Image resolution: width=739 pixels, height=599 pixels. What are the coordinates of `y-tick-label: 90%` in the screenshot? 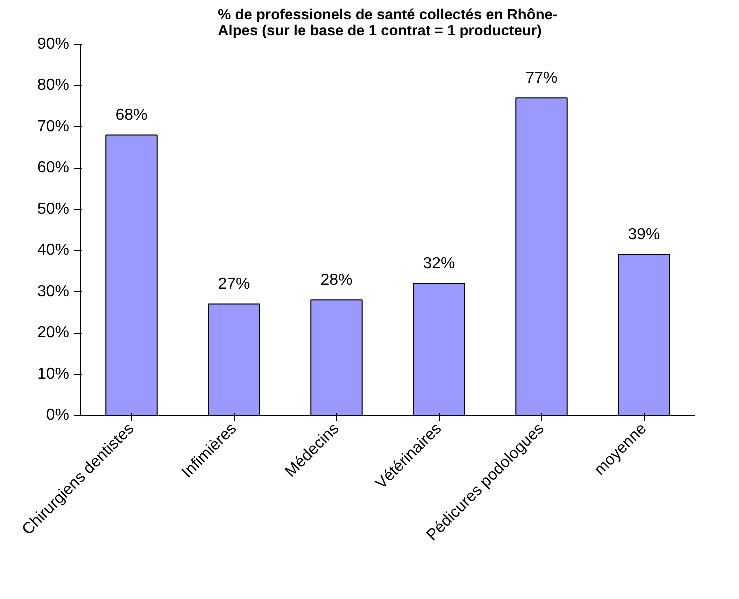 It's located at (53, 44).